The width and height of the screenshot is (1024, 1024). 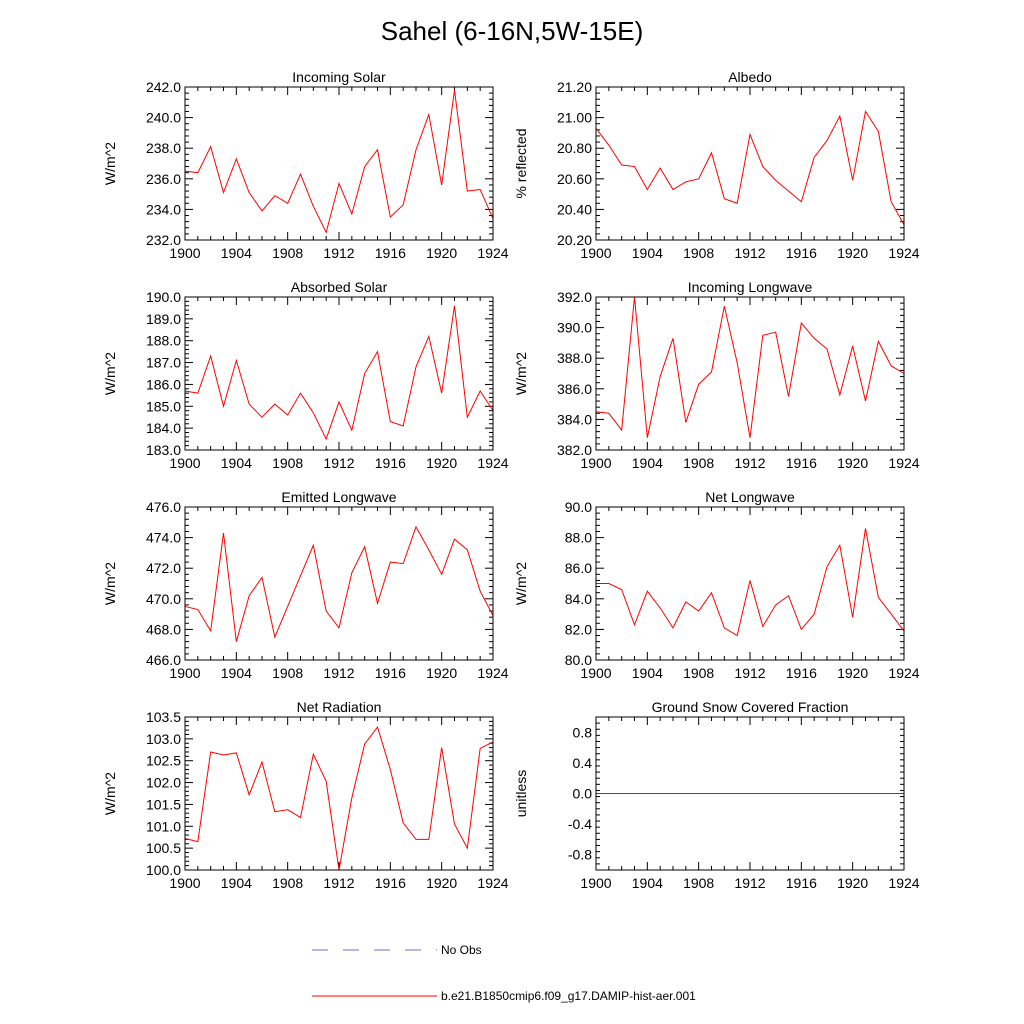 What do you see at coordinates (163, 538) in the screenshot?
I see `y-tick-label: 474.0` at bounding box center [163, 538].